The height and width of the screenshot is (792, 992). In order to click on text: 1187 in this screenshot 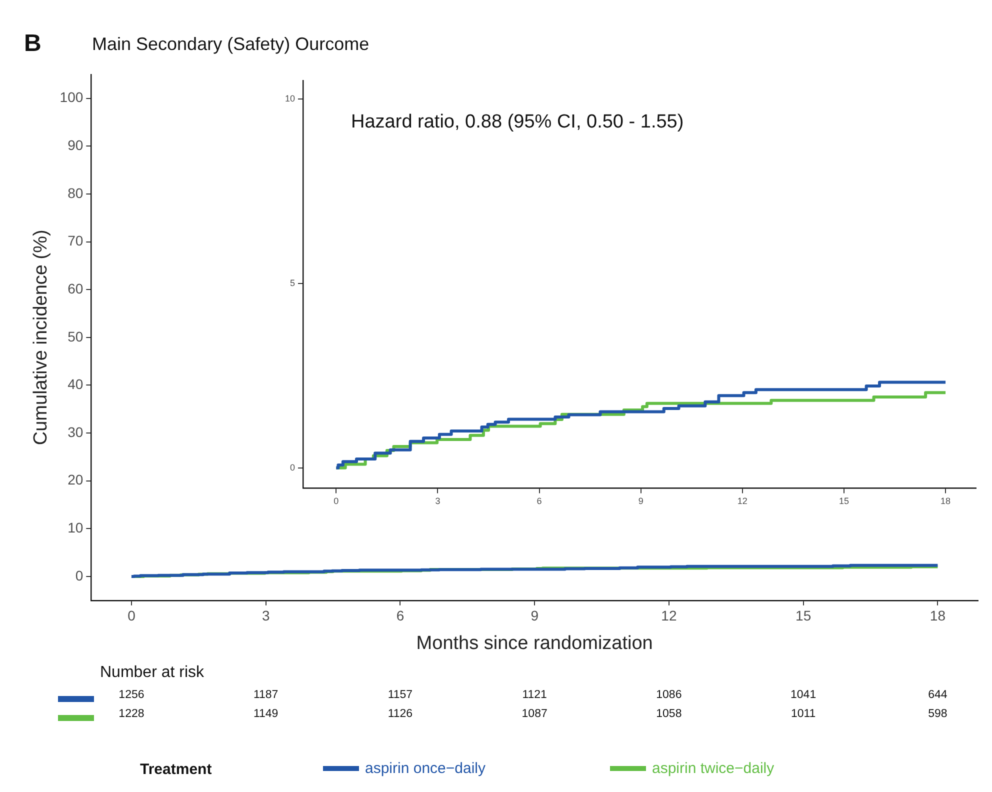, I will do `click(266, 695)`.